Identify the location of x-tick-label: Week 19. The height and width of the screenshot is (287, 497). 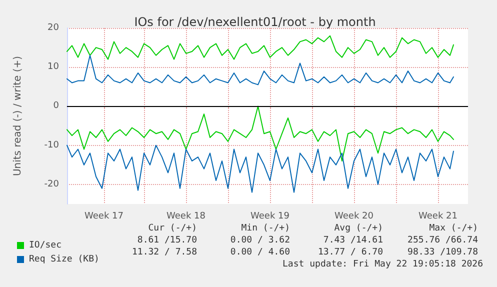
(270, 217).